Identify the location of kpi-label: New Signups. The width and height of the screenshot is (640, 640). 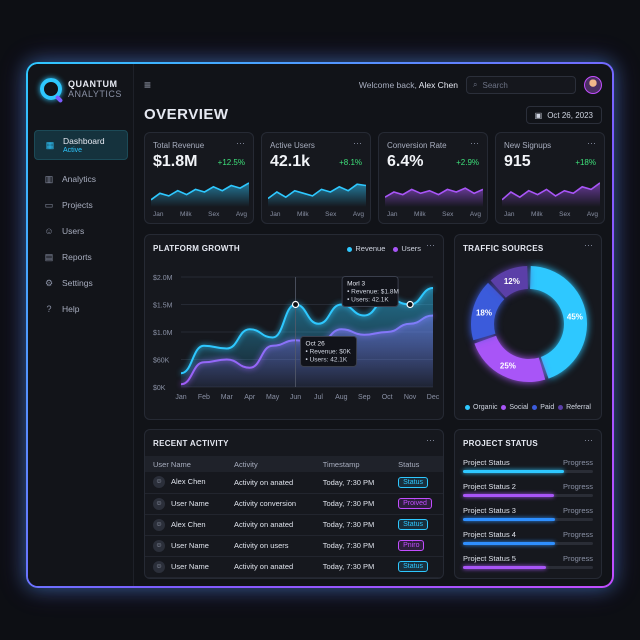
(528, 145).